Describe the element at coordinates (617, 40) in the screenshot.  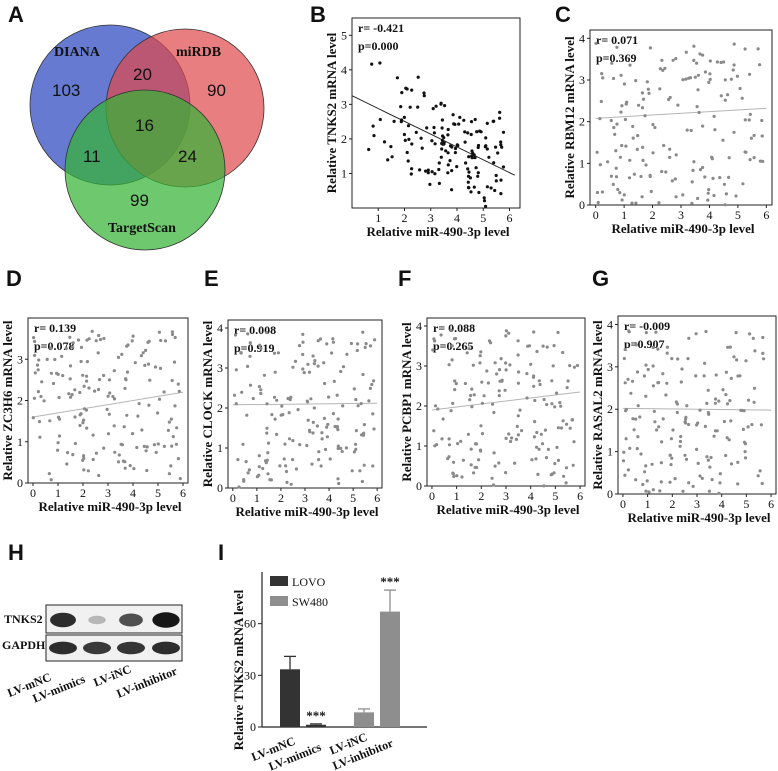
I see `r-value: r= 0.071` at that location.